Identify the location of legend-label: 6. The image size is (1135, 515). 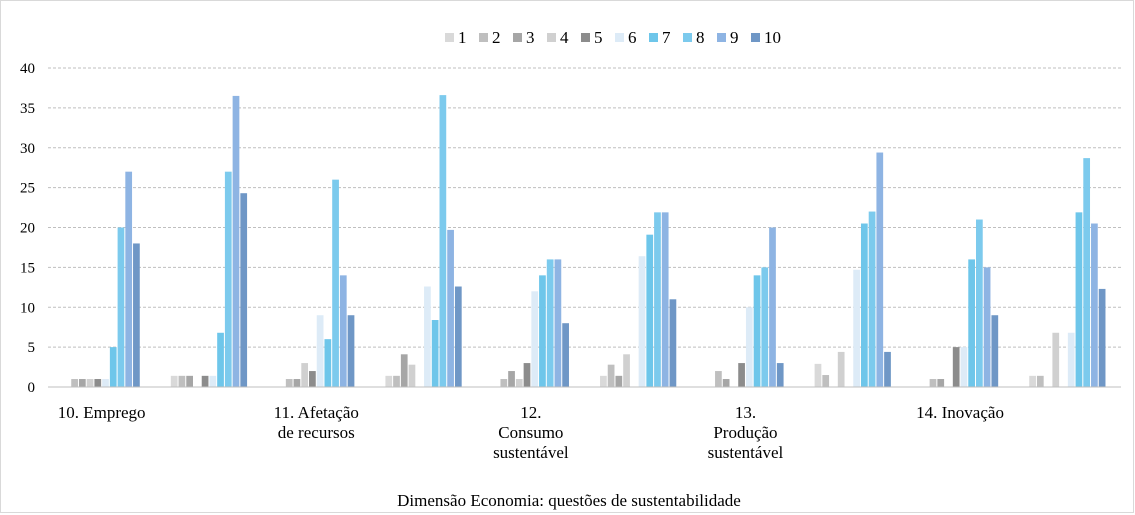
(632, 37).